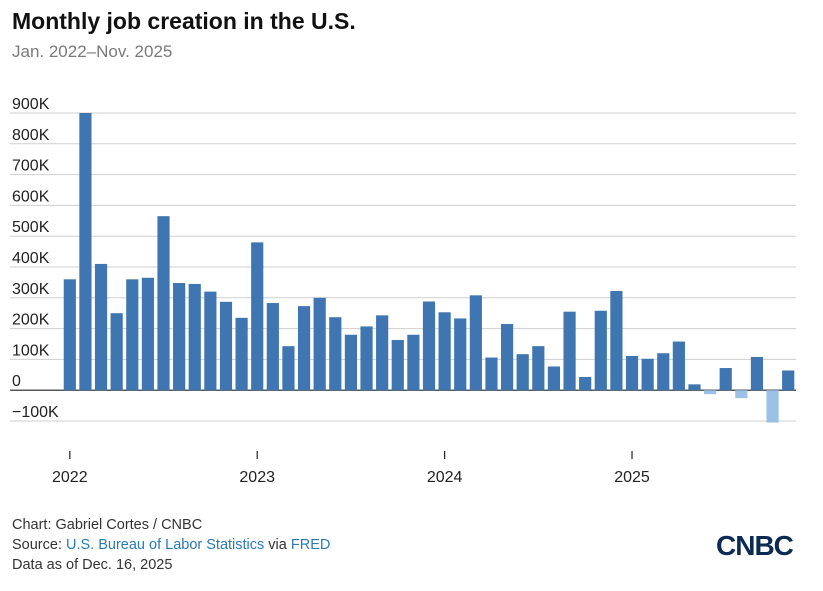 This screenshot has width=823, height=591. What do you see at coordinates (755, 545) in the screenshot?
I see `cnbc-logo: CNBC` at bounding box center [755, 545].